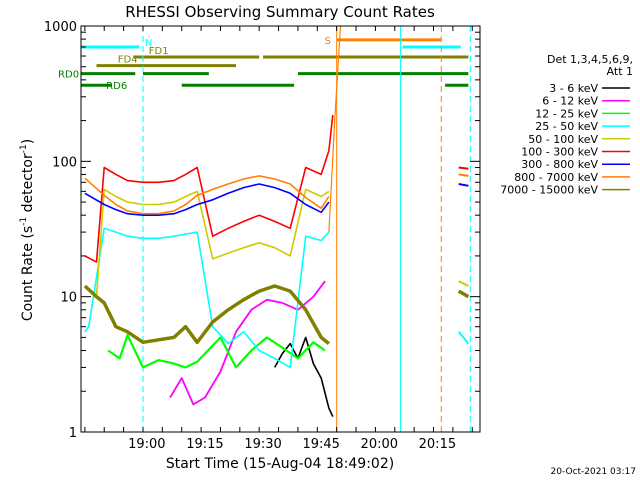 The width and height of the screenshot is (640, 480). What do you see at coordinates (216, 351) in the screenshot?
I see `series-12-25-kev` at bounding box center [216, 351].